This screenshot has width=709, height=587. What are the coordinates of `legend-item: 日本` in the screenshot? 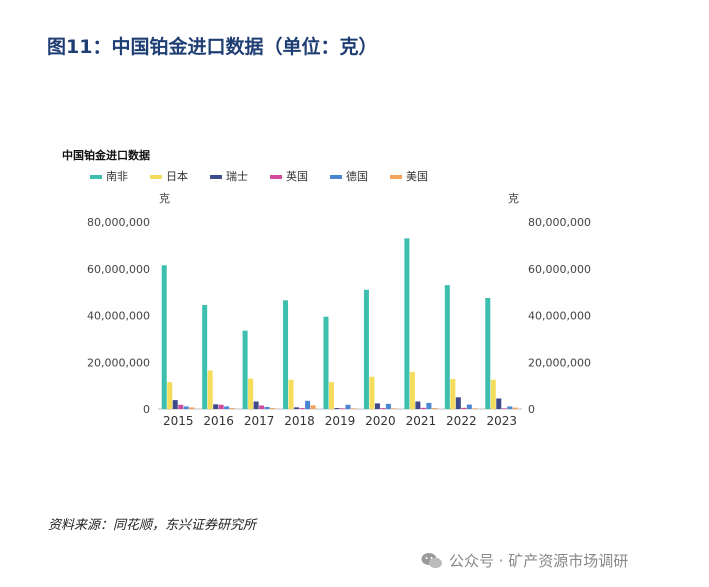 It's located at (169, 176).